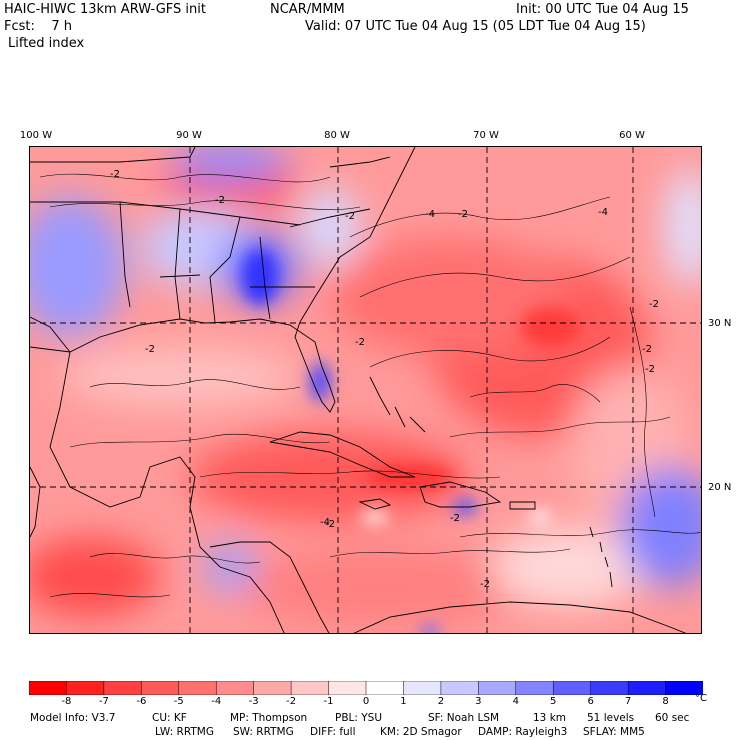  Describe the element at coordinates (720, 487) in the screenshot. I see `lat-label-20n: 20 N` at that location.